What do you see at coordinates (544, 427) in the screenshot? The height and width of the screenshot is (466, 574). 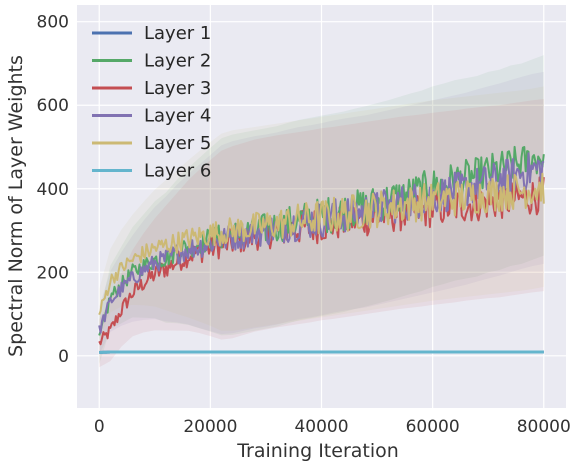 I see `x-tick-label: 80000` at bounding box center [544, 427].